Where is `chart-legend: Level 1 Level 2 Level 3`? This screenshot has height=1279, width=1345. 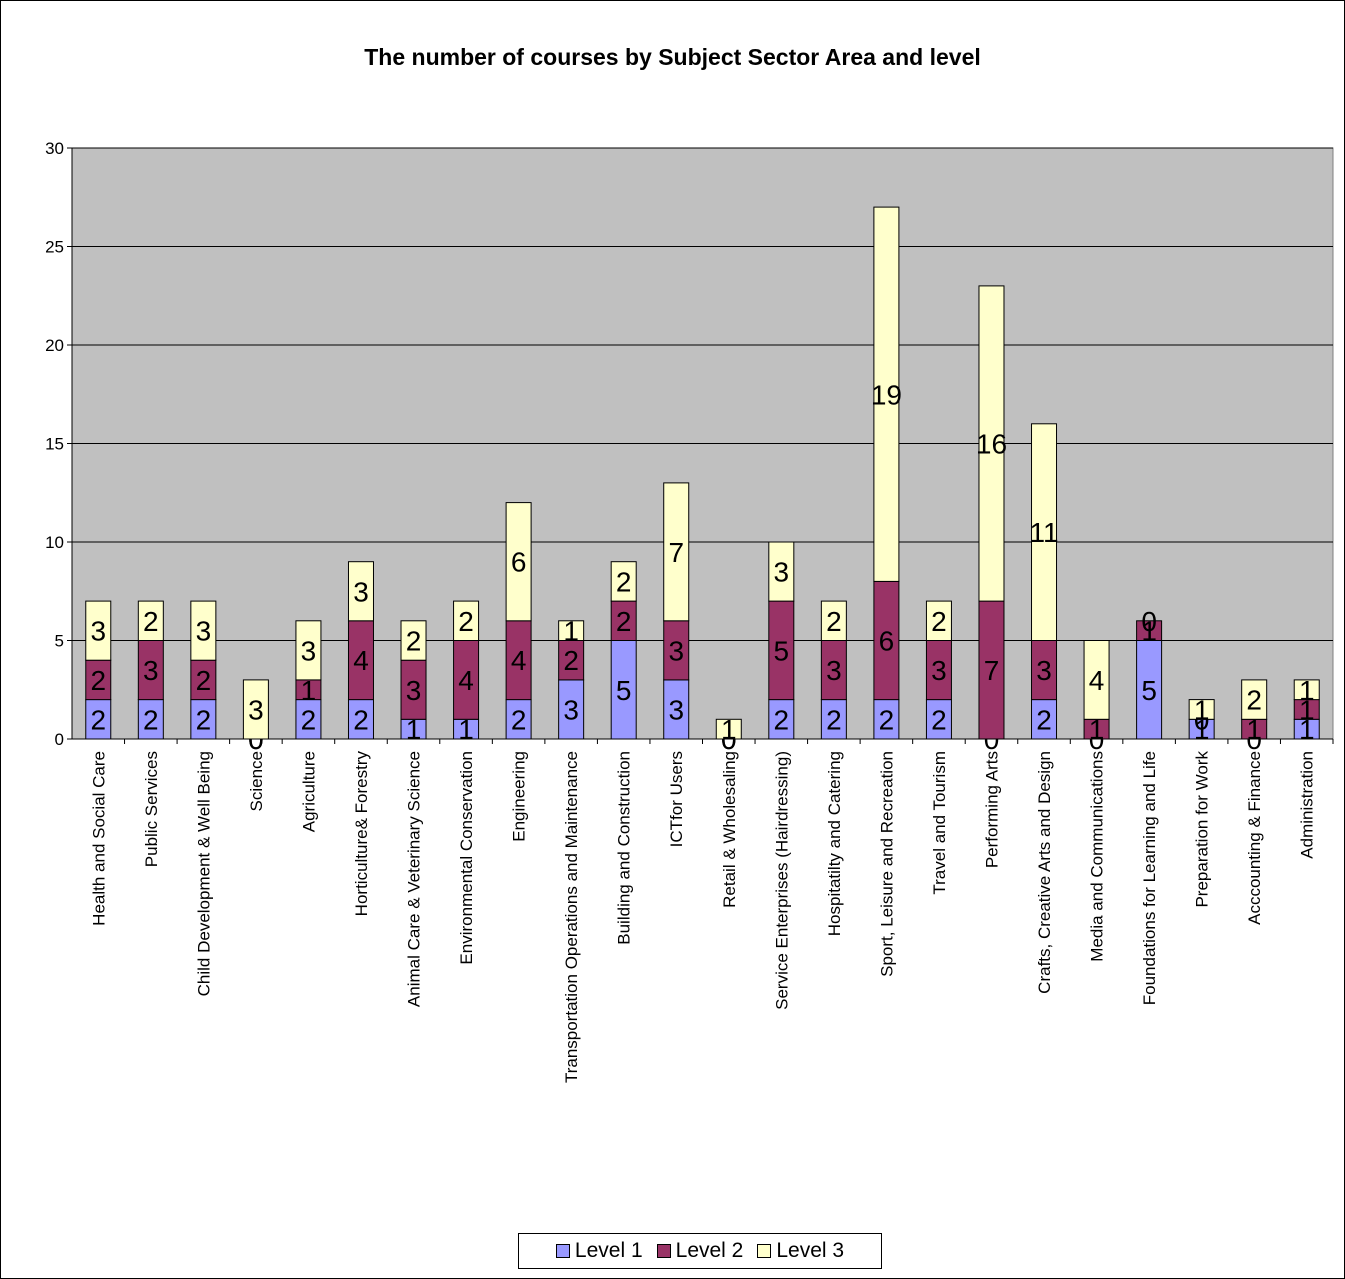 chart-legend: Level 1 Level 2 Level 3 is located at coordinates (700, 1251).